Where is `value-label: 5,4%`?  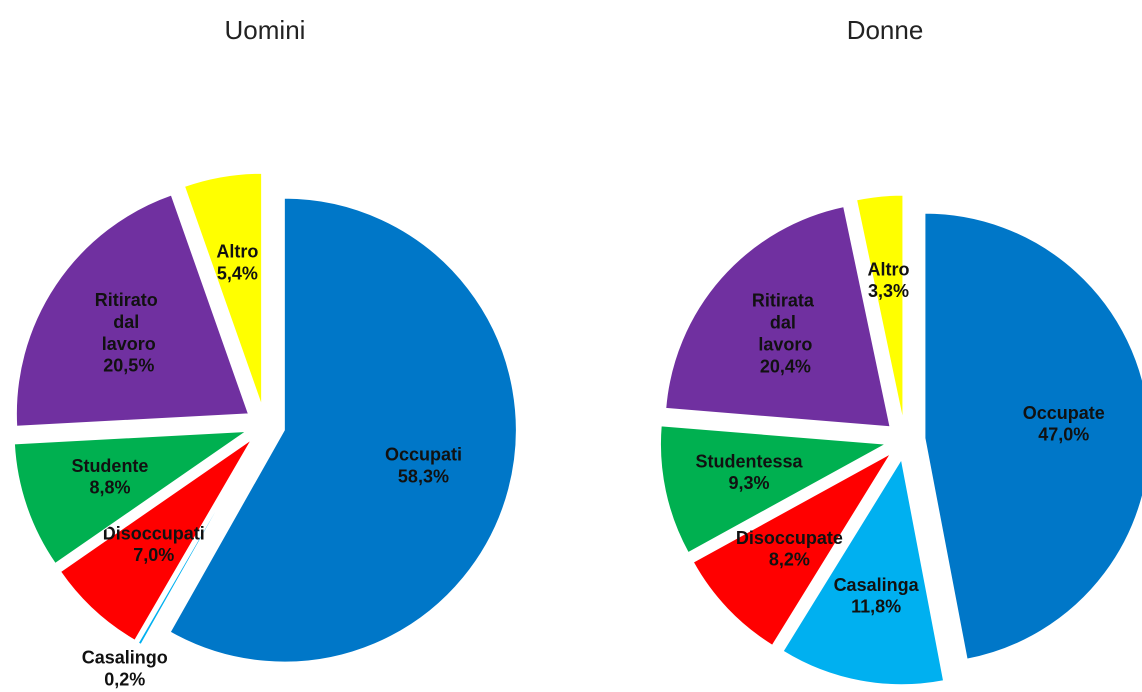 value-label: 5,4% is located at coordinates (237, 273).